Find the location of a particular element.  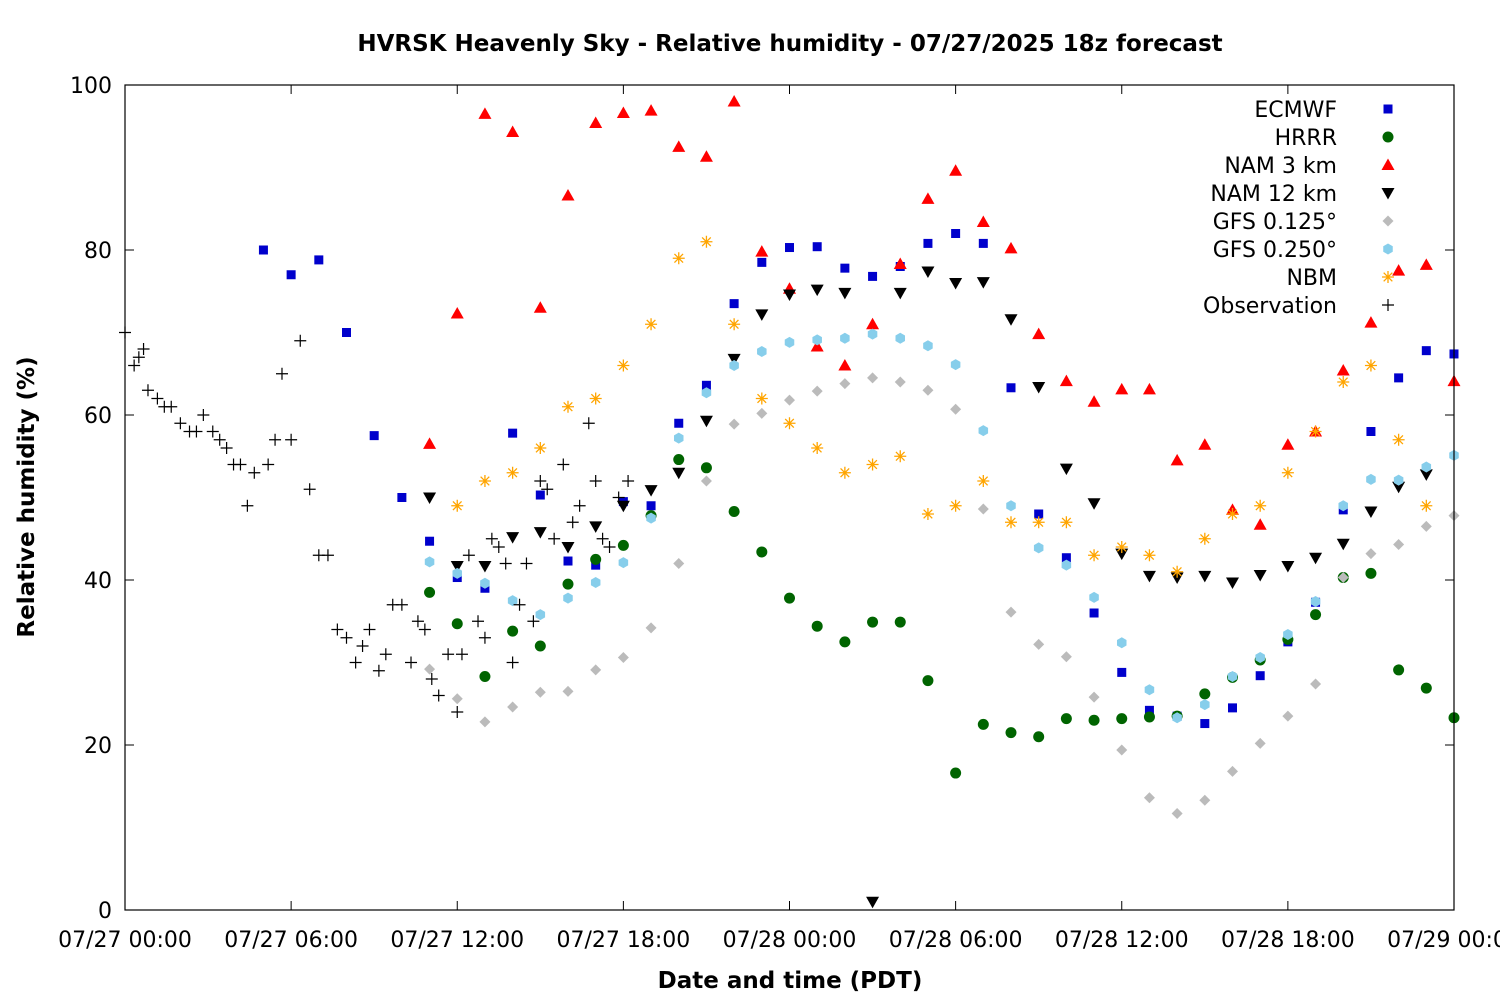

x-tick-label: 07/27 12:00 is located at coordinates (457, 940).